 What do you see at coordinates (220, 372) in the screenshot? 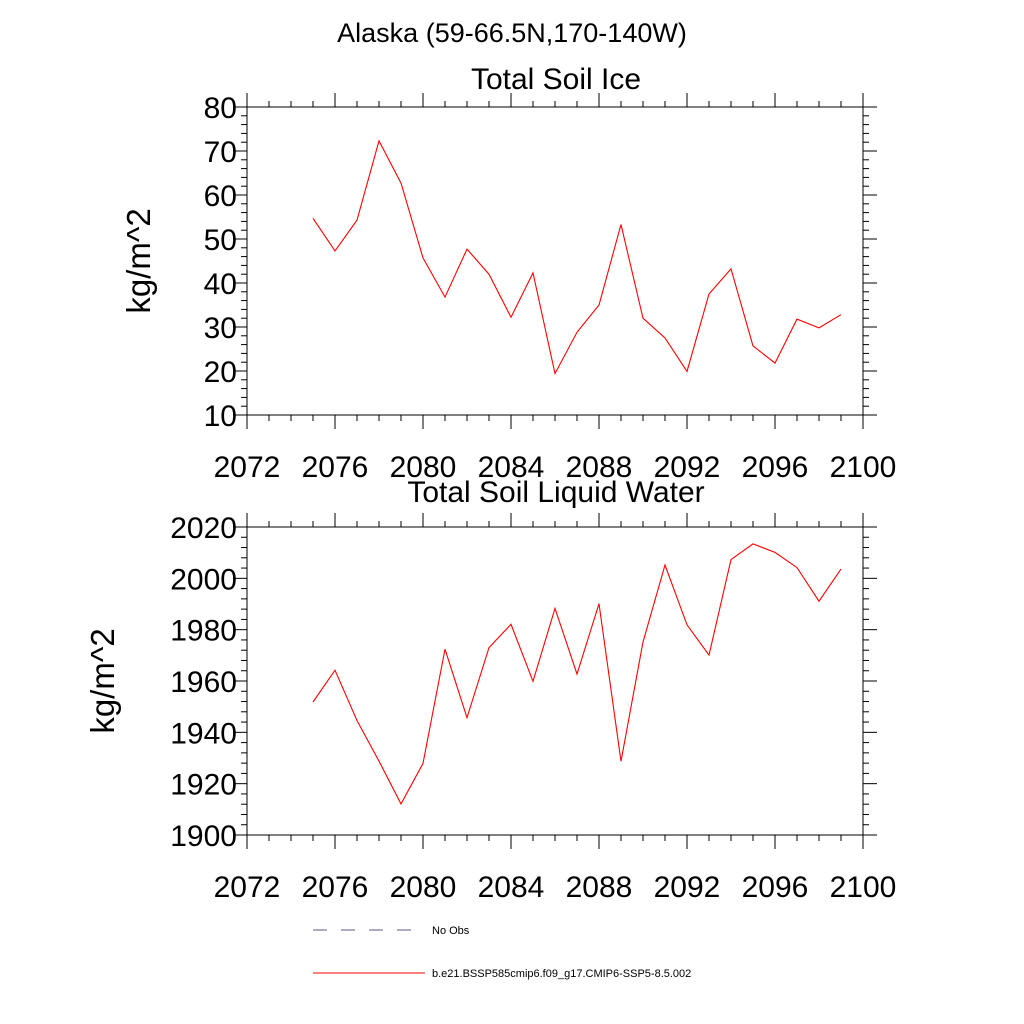
I see `y-tick-label: 20` at bounding box center [220, 372].